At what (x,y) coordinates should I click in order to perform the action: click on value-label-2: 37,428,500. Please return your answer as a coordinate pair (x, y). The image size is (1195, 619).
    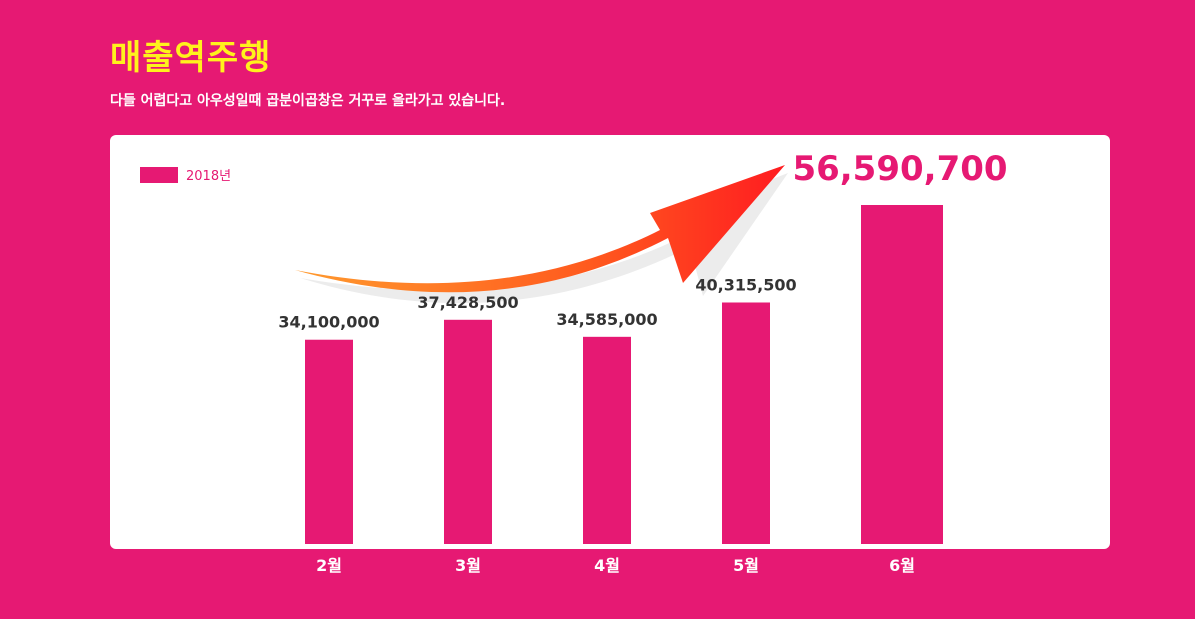
    Looking at the image, I should click on (467, 302).